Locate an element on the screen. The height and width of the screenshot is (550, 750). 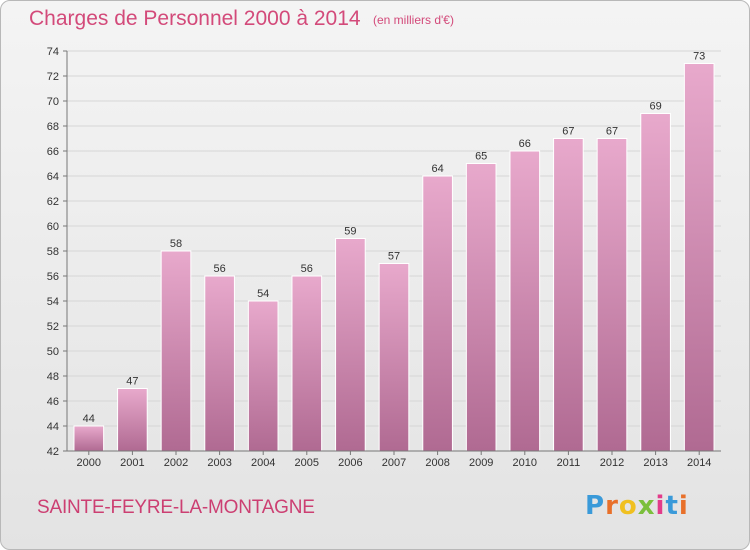
bar-2006 is located at coordinates (350, 345).